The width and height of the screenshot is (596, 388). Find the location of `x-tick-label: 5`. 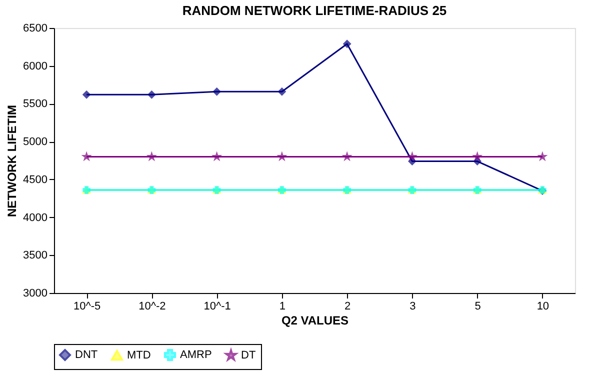

x-tick-label: 5 is located at coordinates (477, 306).